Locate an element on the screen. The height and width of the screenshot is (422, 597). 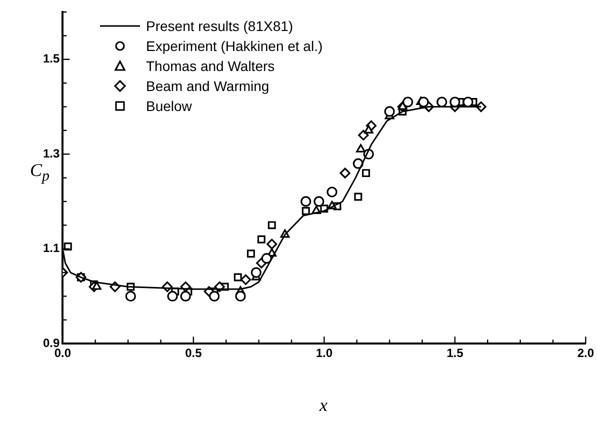
legend-label: Present results (81X81) is located at coordinates (220, 26).